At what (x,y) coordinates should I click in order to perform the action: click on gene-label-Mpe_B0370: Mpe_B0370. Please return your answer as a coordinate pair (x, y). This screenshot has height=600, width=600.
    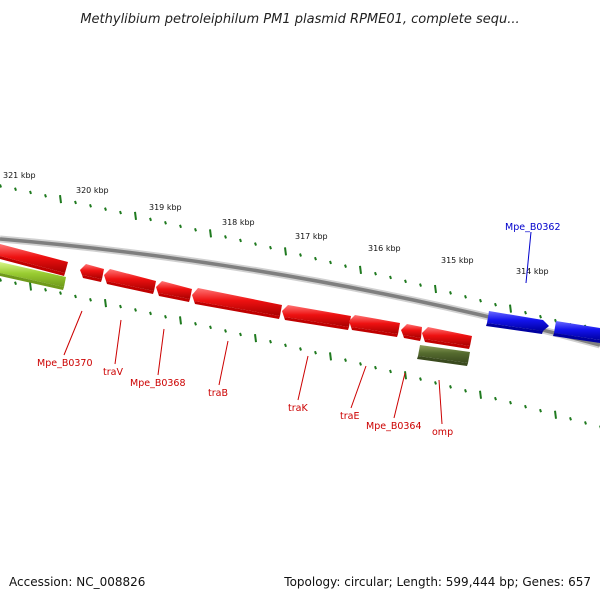
    Looking at the image, I should click on (65, 363).